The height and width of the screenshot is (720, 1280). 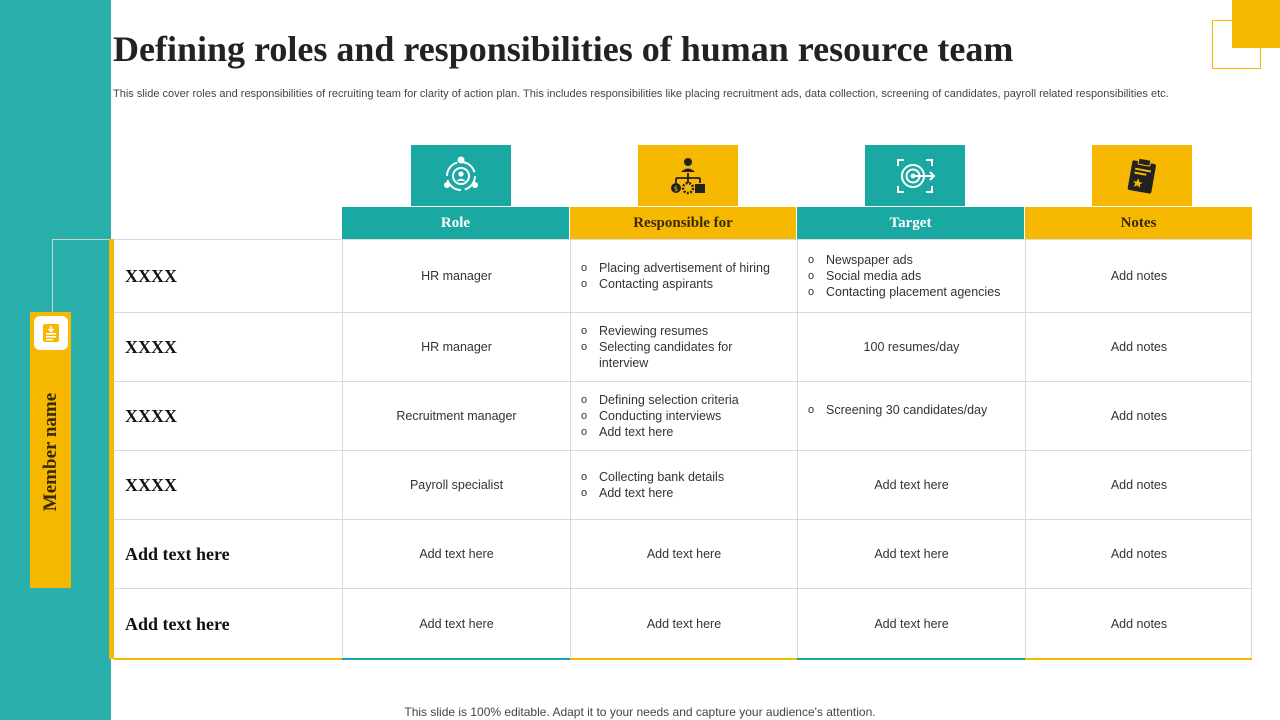 I want to click on list-item: Contacting placement agencies, so click(x=904, y=292).